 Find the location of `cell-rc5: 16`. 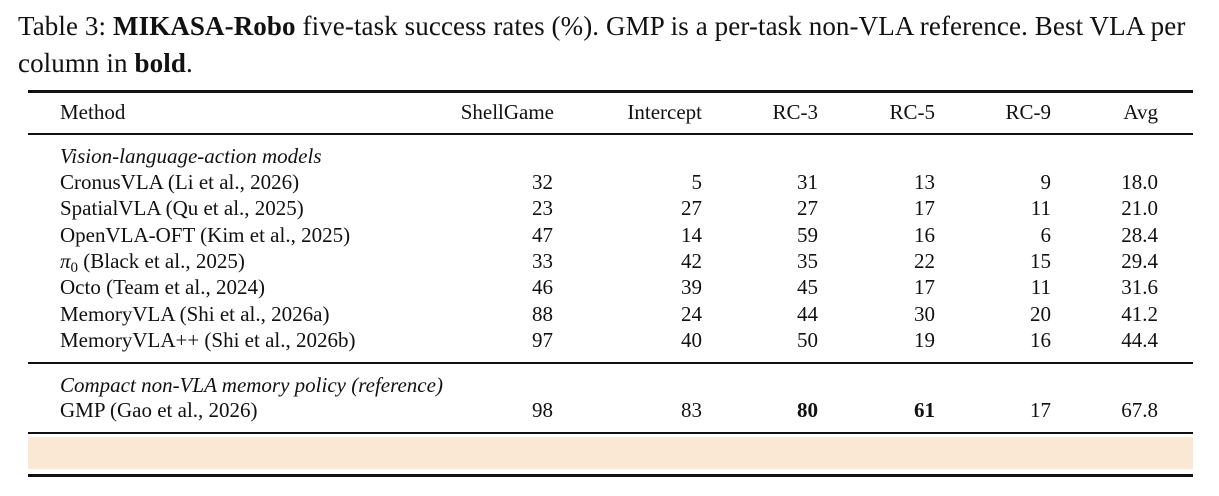

cell-rc5: 16 is located at coordinates (924, 234).